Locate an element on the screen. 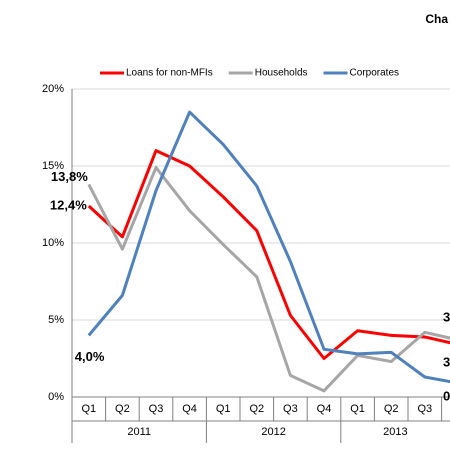 The image size is (450, 470). chart-title: Cha is located at coordinates (436, 19).